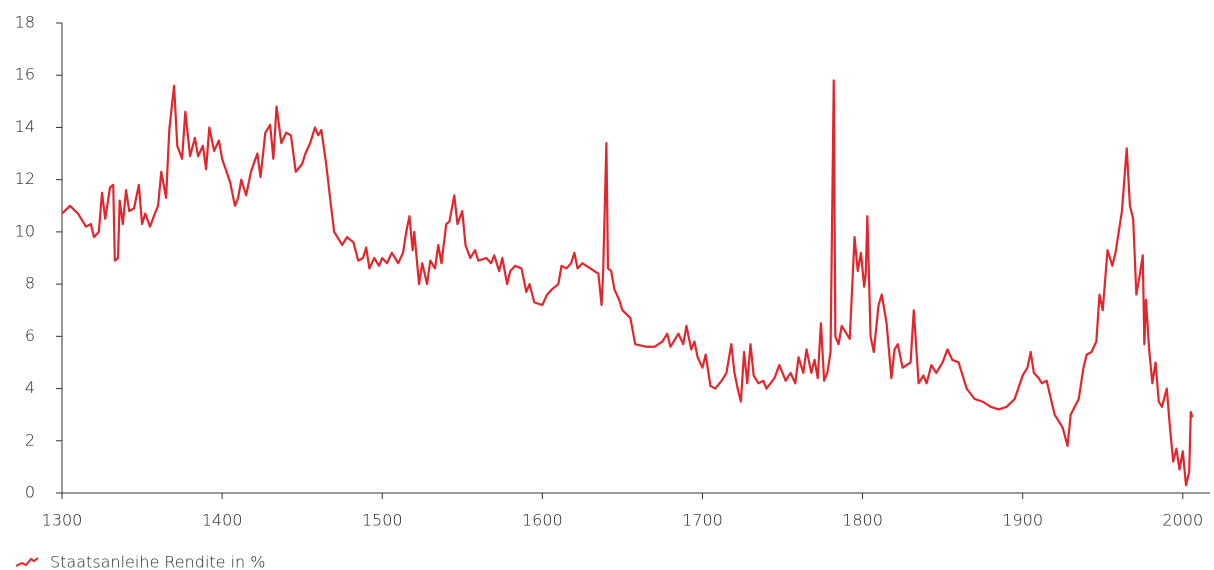 Image resolution: width=1214 pixels, height=570 pixels. I want to click on y-tick-label: 12, so click(25, 178).